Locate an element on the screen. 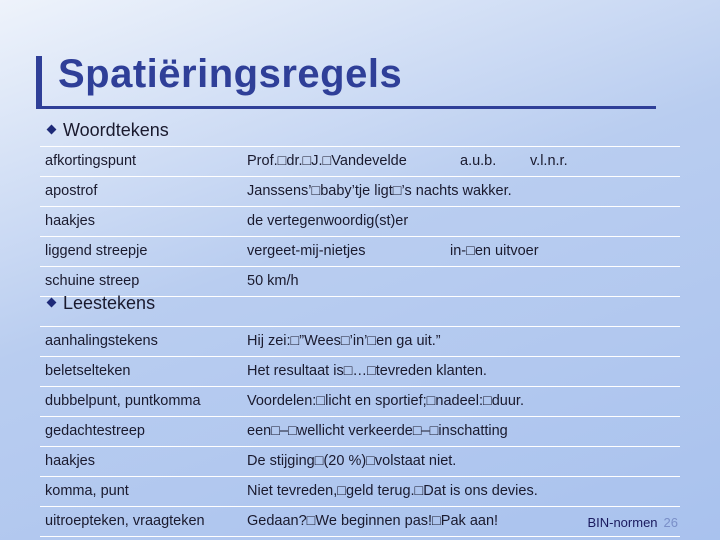  slide-title: Spatiëringsregels is located at coordinates (230, 74).